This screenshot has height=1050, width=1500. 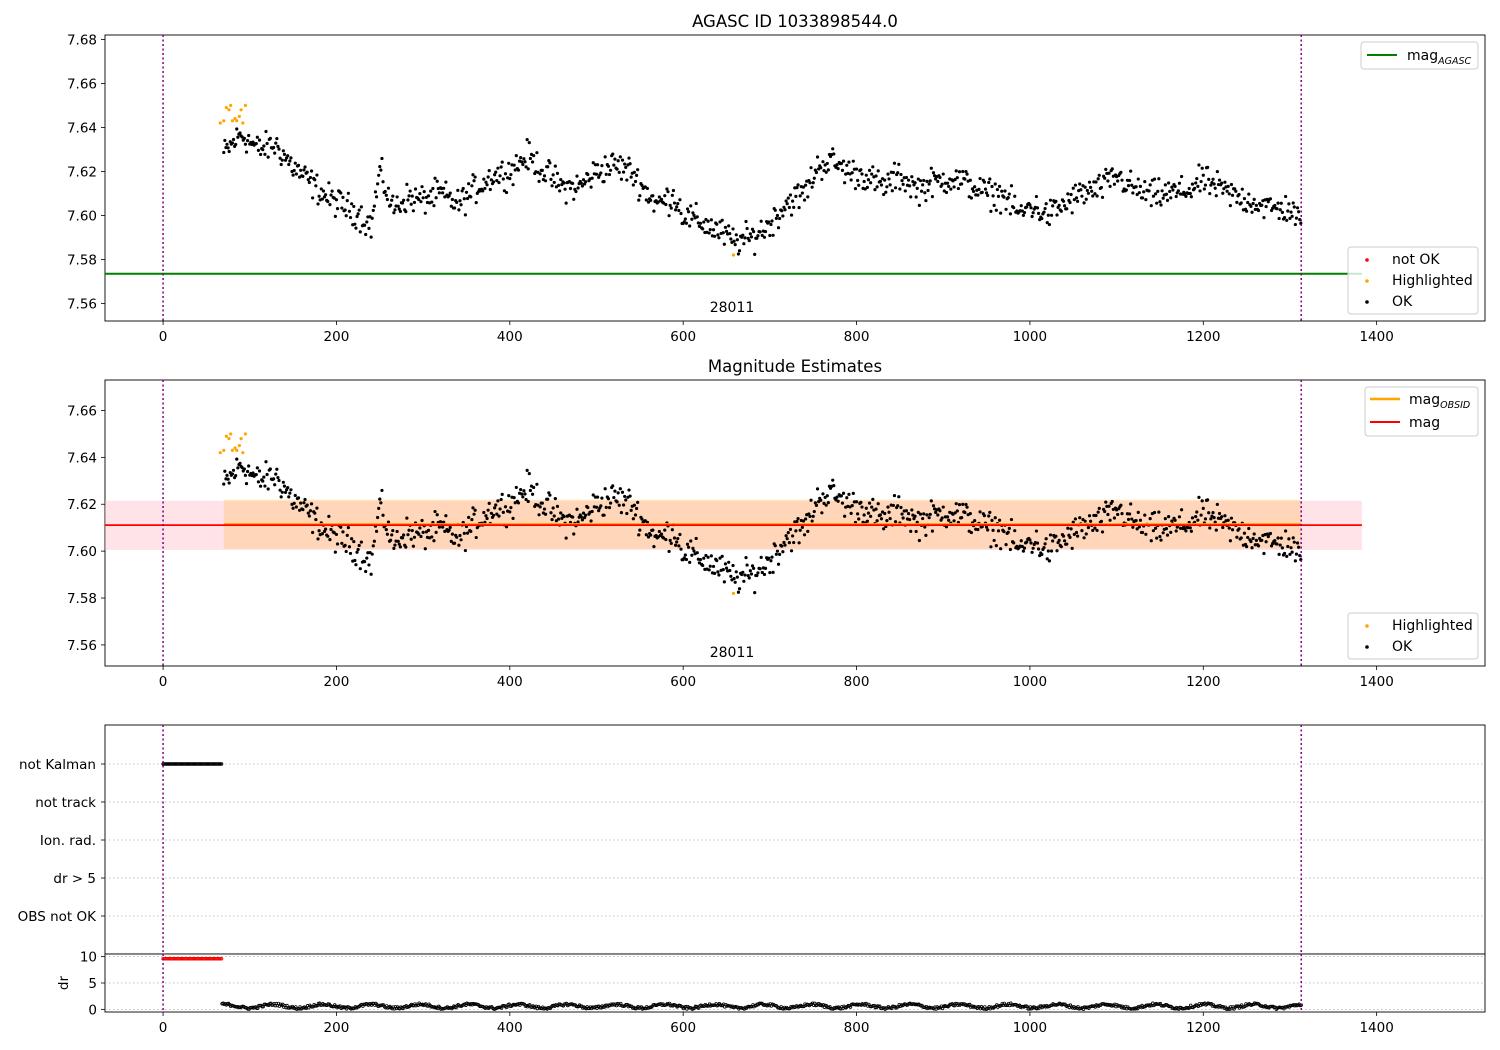 I want to click on agasc-legend-top: magAGASC, so click(x=1419, y=55).